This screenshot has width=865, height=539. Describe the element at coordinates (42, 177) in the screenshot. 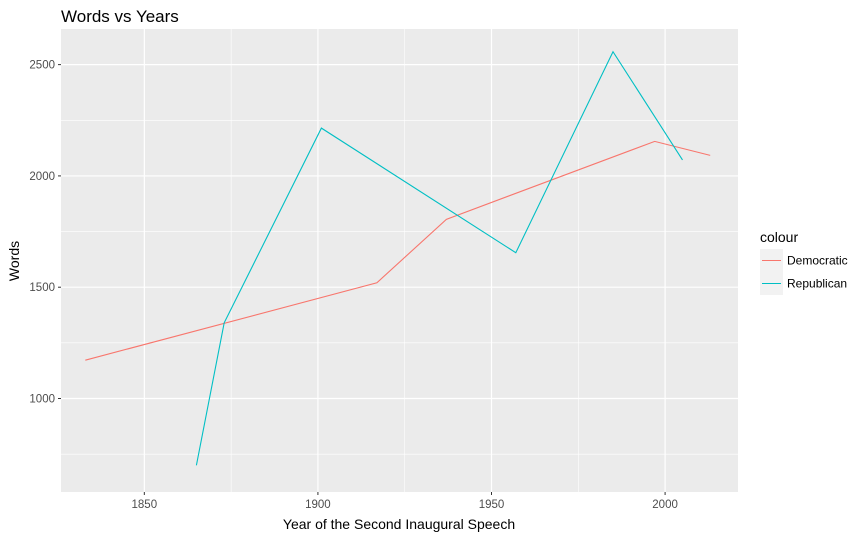

I see `y-tick-label: 2000` at that location.